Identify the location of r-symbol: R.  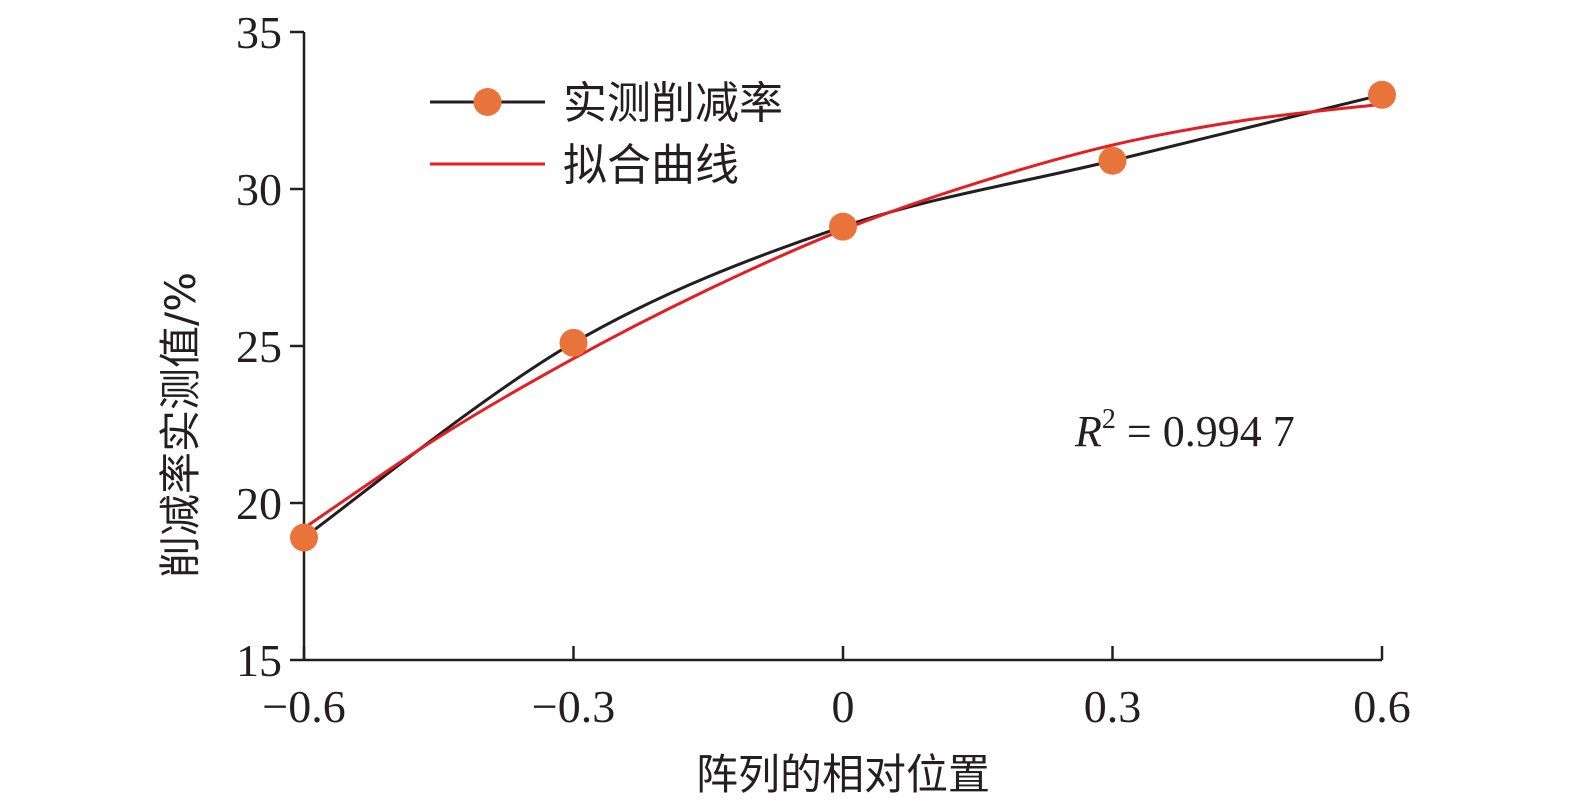
(1088, 431).